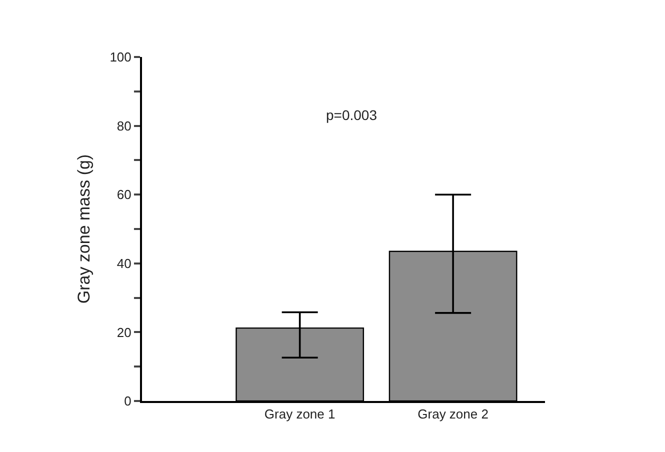  What do you see at coordinates (124, 263) in the screenshot?
I see `y-tick-label: 40` at bounding box center [124, 263].